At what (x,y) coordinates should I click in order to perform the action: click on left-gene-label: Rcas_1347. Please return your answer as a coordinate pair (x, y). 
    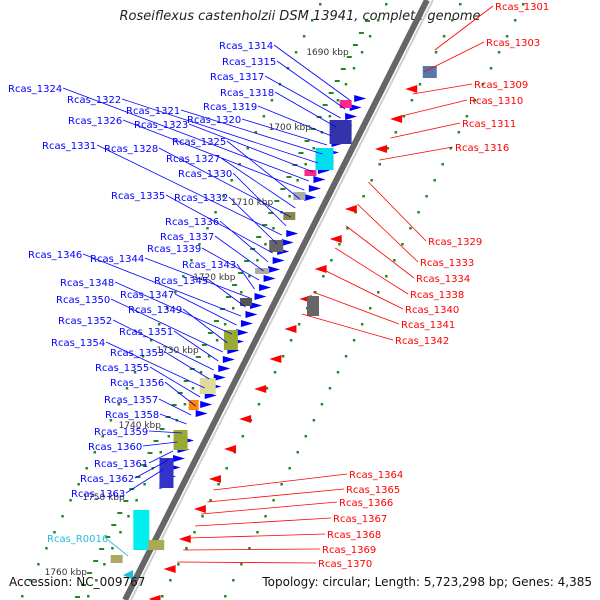
    Looking at the image, I should click on (147, 295).